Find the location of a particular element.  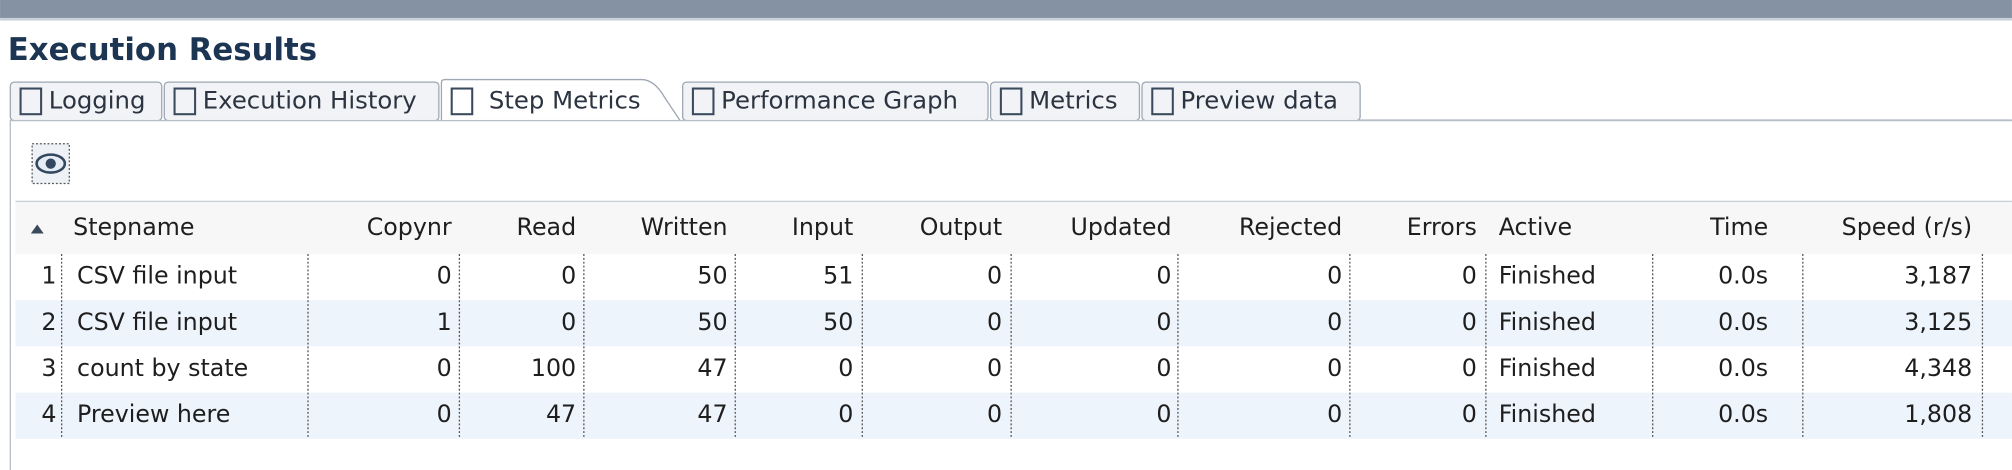

tab is located at coordinates (560, 99).